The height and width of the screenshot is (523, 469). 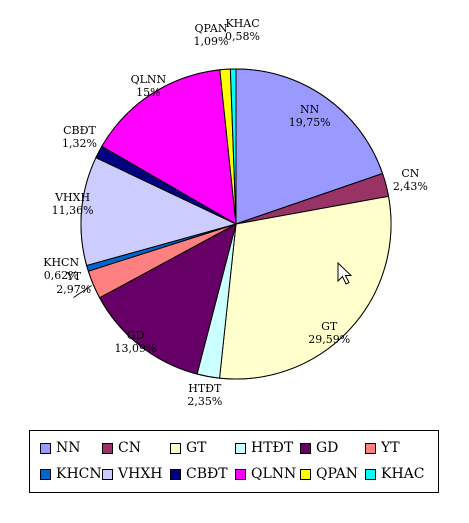 What do you see at coordinates (74, 277) in the screenshot?
I see `slice-label-category: YT` at bounding box center [74, 277].